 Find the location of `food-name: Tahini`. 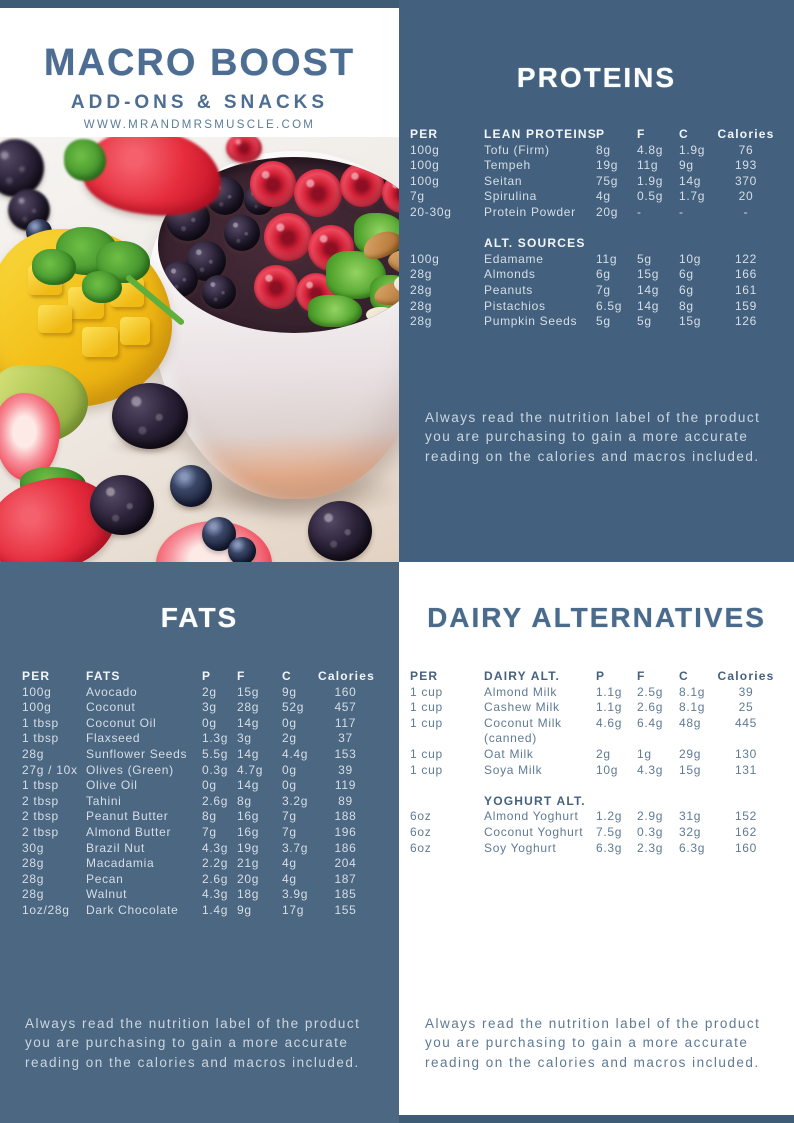

food-name: Tahini is located at coordinates (104, 800).